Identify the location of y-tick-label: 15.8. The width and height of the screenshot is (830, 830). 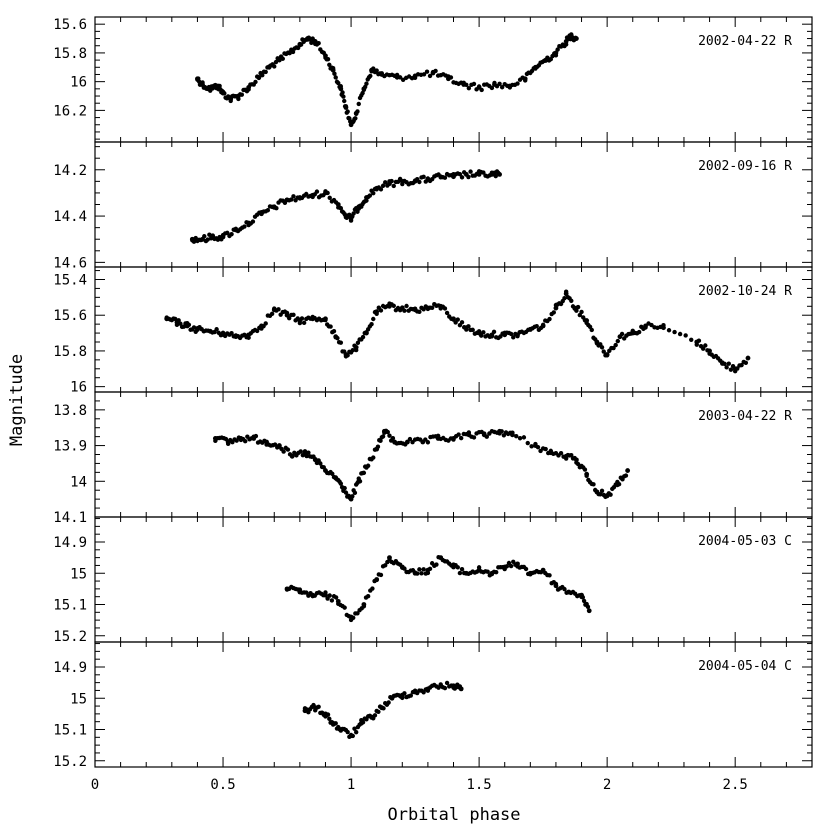
(70, 352).